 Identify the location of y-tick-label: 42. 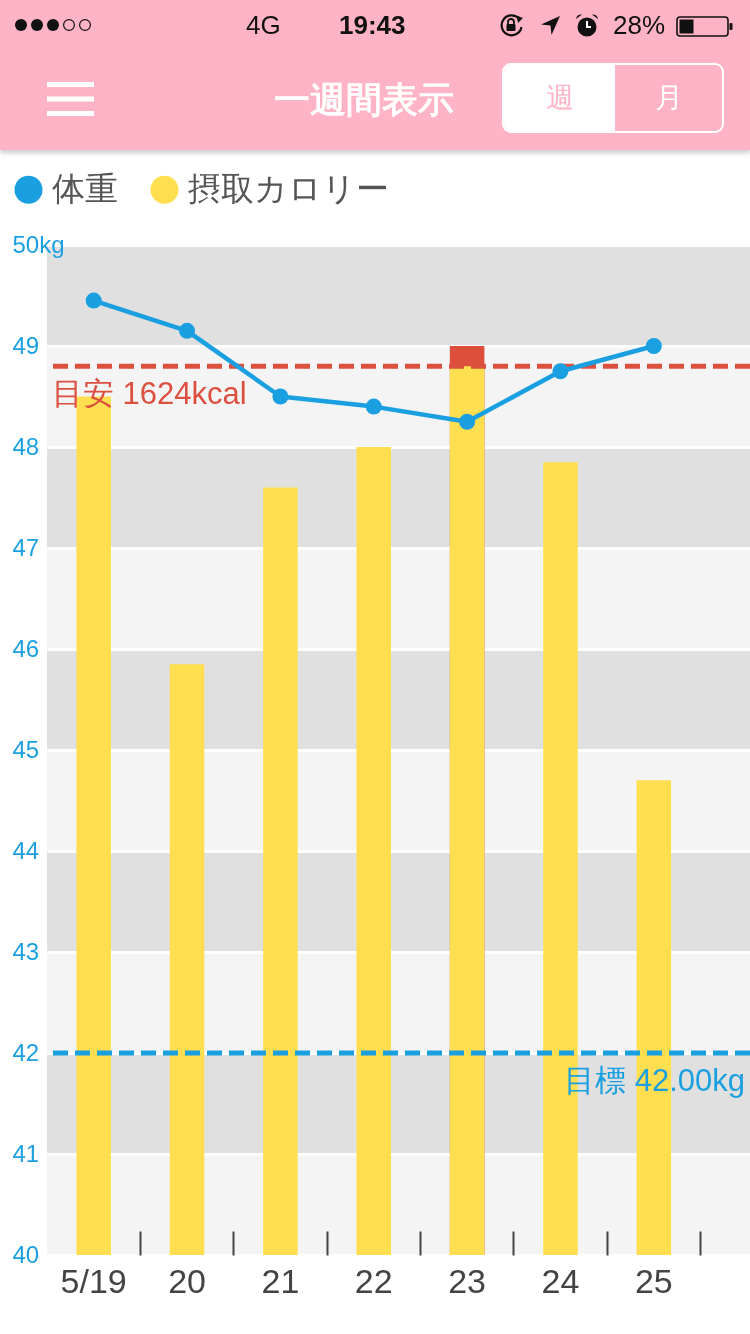
(26, 1052).